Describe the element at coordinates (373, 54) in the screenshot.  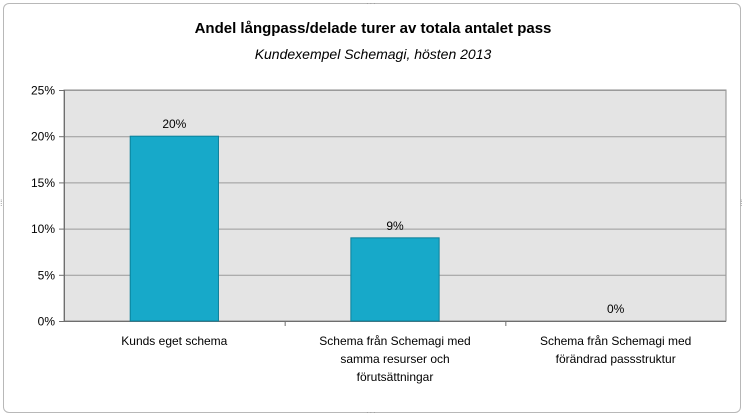
I see `chart-subtitle: Kundexempel Schemagi, hösten 2013` at that location.